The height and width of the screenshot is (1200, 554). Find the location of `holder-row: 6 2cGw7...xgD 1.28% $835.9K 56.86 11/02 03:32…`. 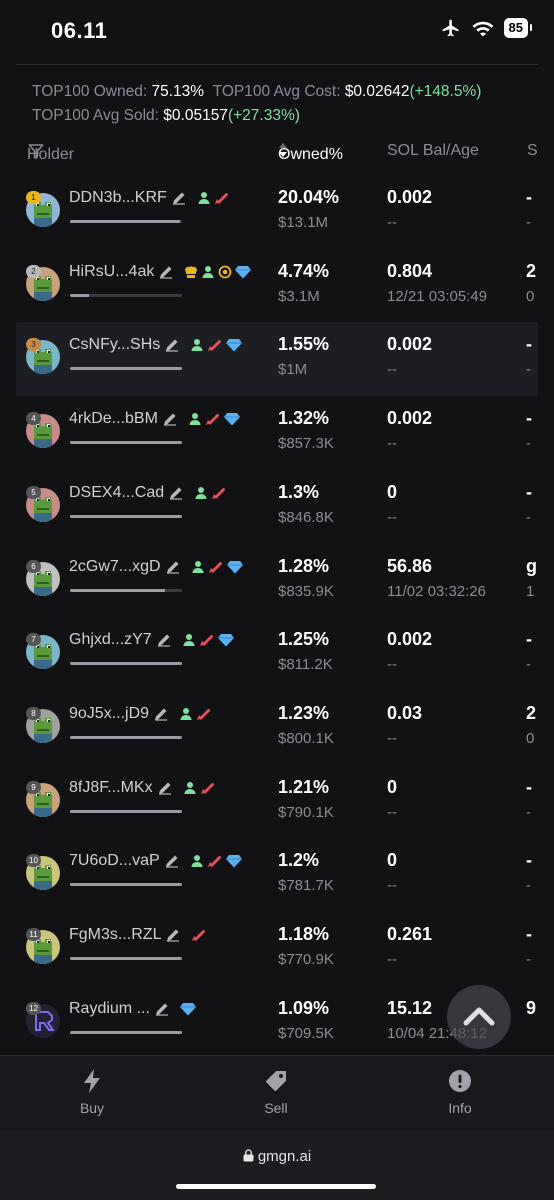

holder-row: 6 2cGw7...xgD 1.28% $835.9K 56.86 11/02 03:32… is located at coordinates (277, 581).